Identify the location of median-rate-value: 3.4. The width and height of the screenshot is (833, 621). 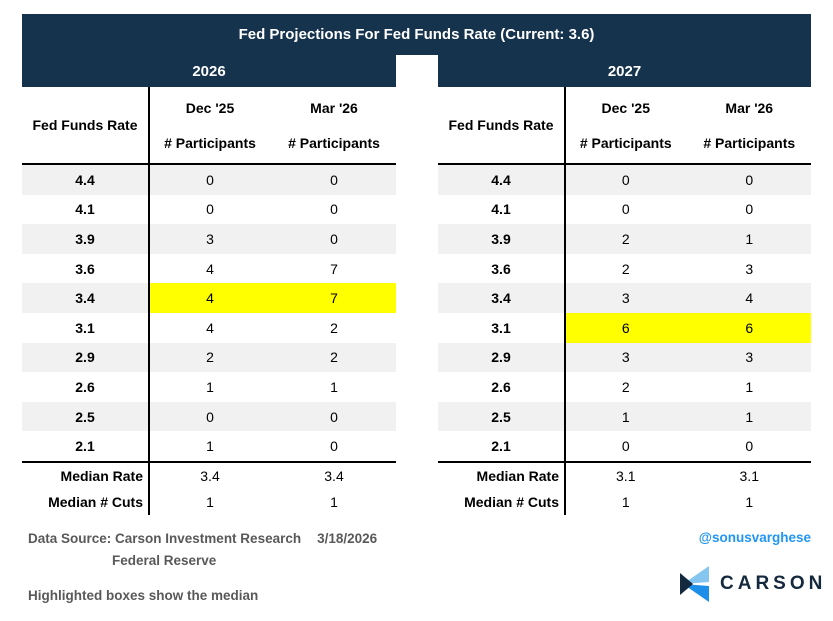
(334, 476).